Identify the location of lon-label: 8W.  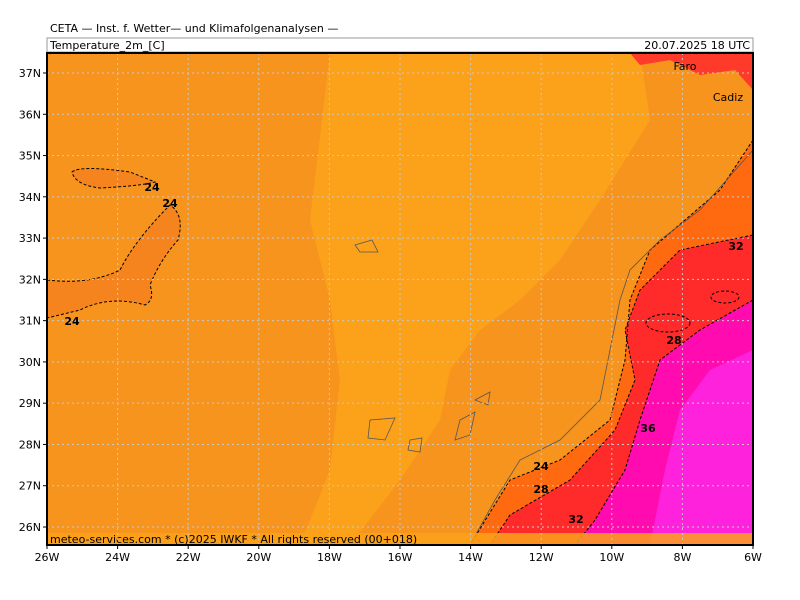
(682, 557).